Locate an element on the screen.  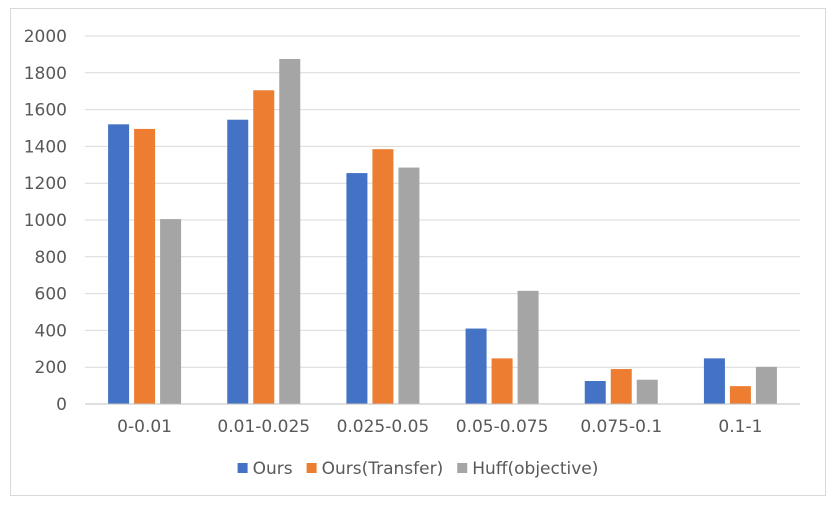
x-tick-label: 0.05-0.075 is located at coordinates (502, 427).